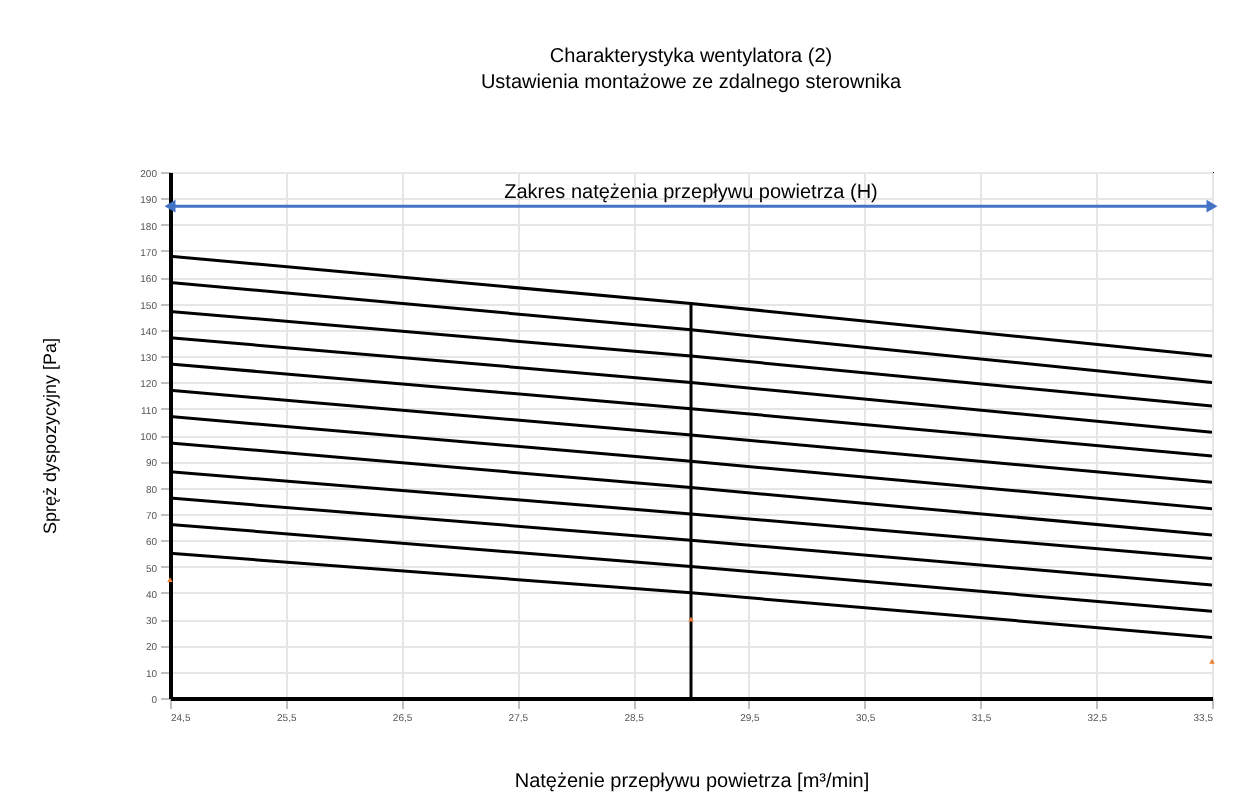 The height and width of the screenshot is (806, 1240). Describe the element at coordinates (691, 193) in the screenshot. I see `series-label: Zakres natężenia przepływu powietrza (H)` at that location.